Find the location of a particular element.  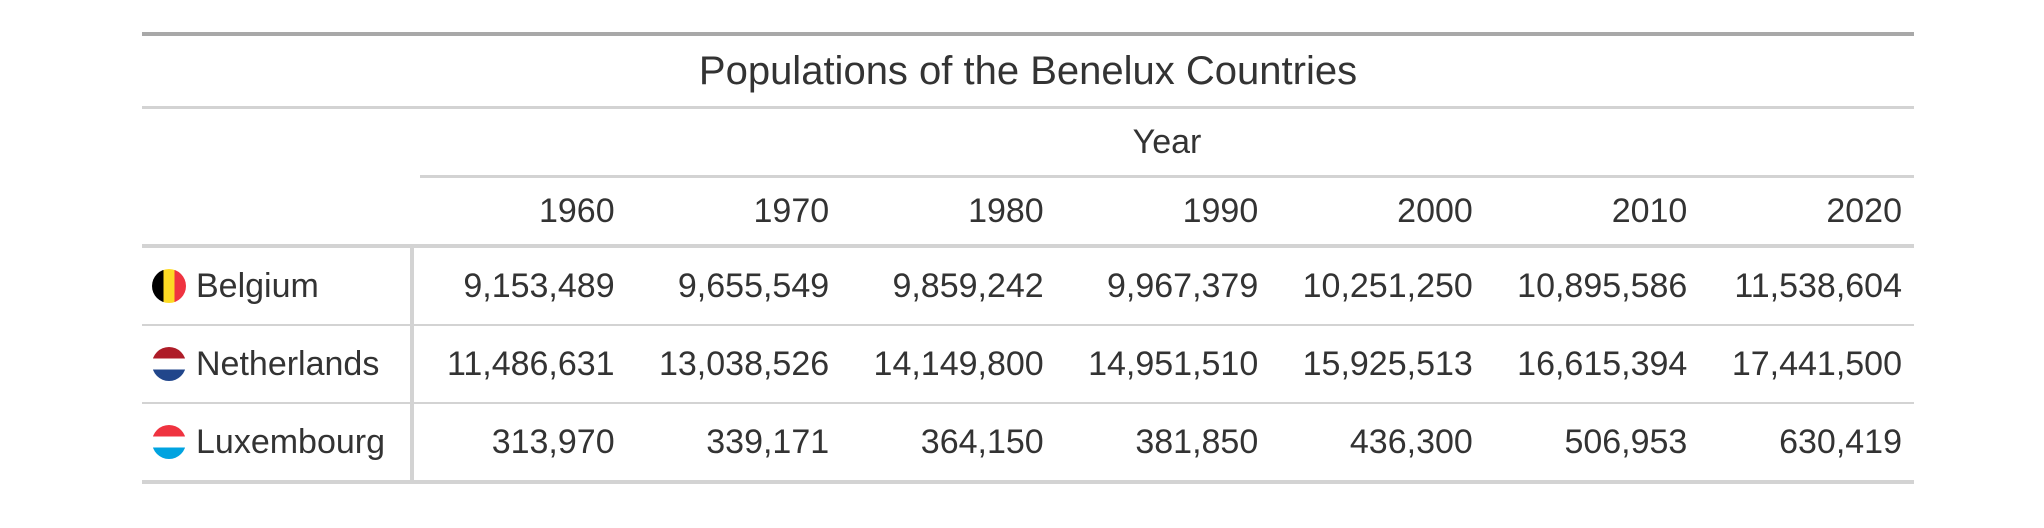

population-cell: 381,850 is located at coordinates (1197, 441).